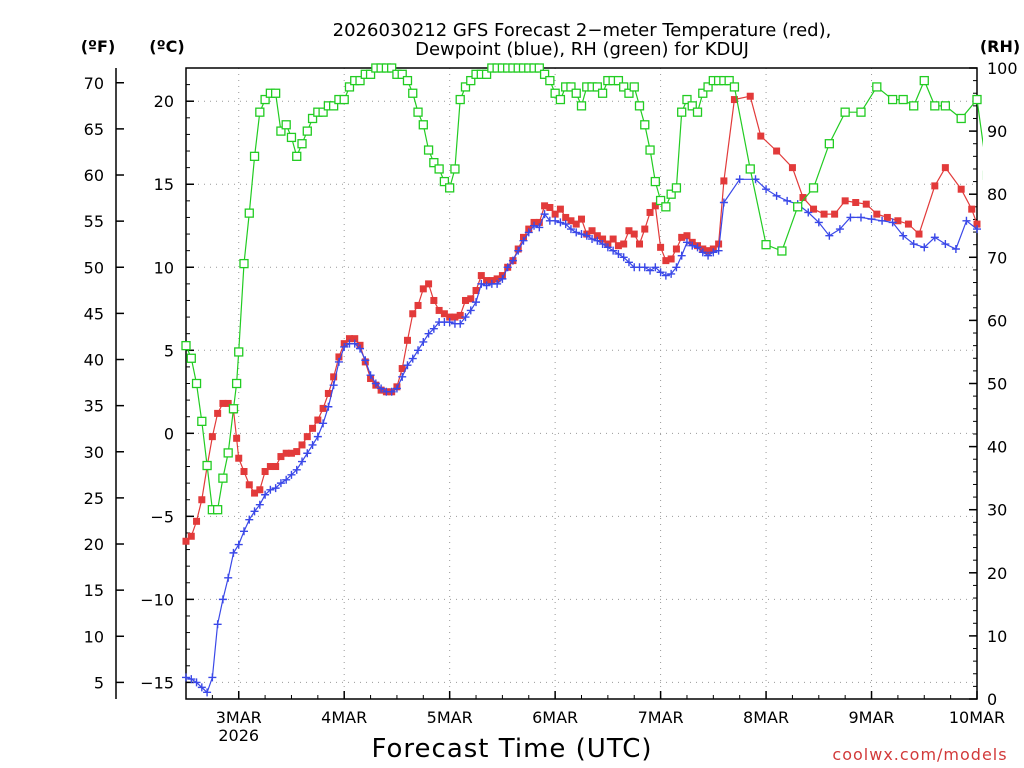 The width and height of the screenshot is (1024, 768). Describe the element at coordinates (997, 384) in the screenshot. I see `rh-tick-label: 50` at that location.